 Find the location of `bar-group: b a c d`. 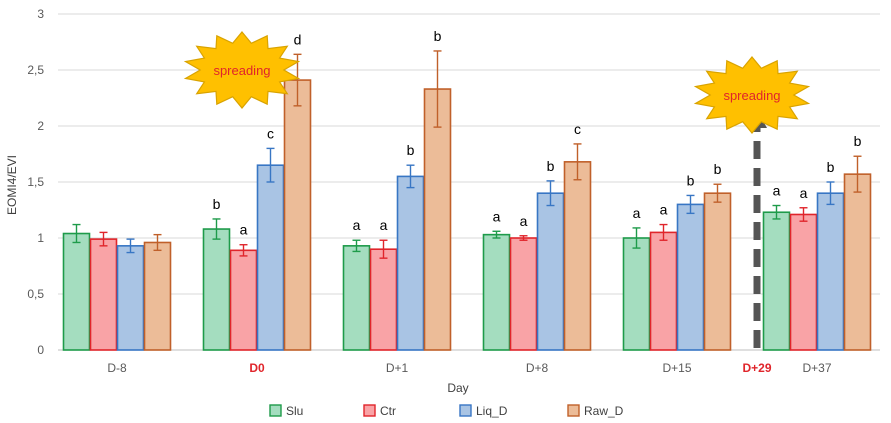

bar-group: b a c d is located at coordinates (257, 191).